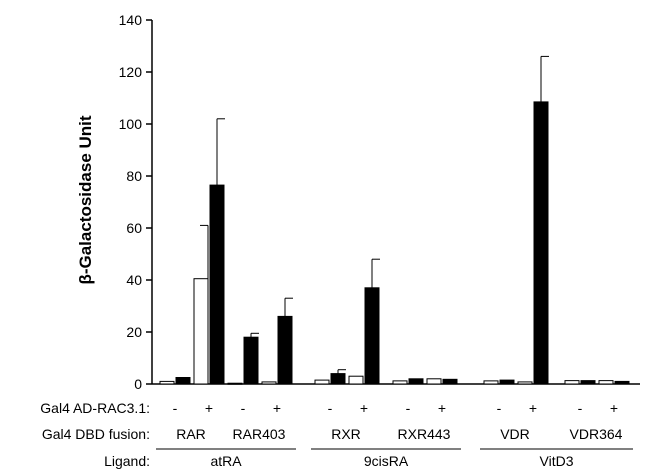 This screenshot has height=470, width=646. I want to click on y-tick-label: 20, so click(134, 332).